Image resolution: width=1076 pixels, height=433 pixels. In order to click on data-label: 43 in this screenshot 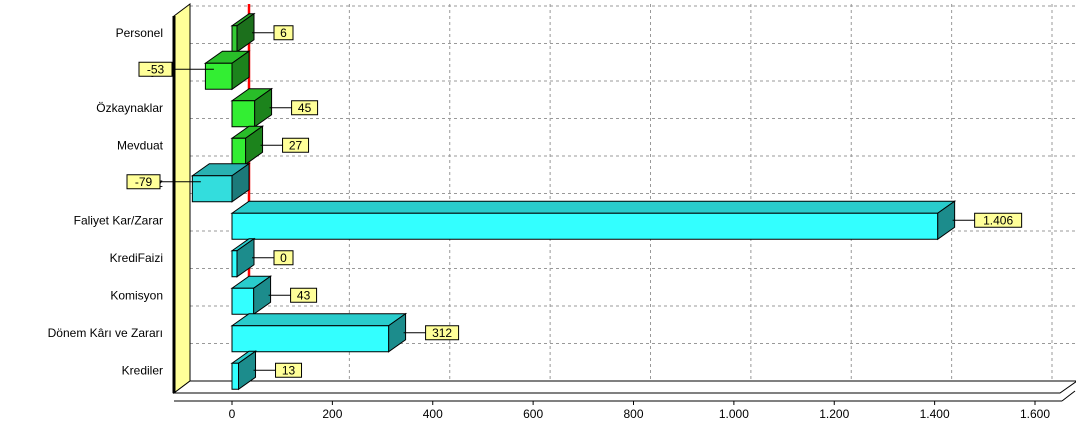, I will do `click(304, 295)`.